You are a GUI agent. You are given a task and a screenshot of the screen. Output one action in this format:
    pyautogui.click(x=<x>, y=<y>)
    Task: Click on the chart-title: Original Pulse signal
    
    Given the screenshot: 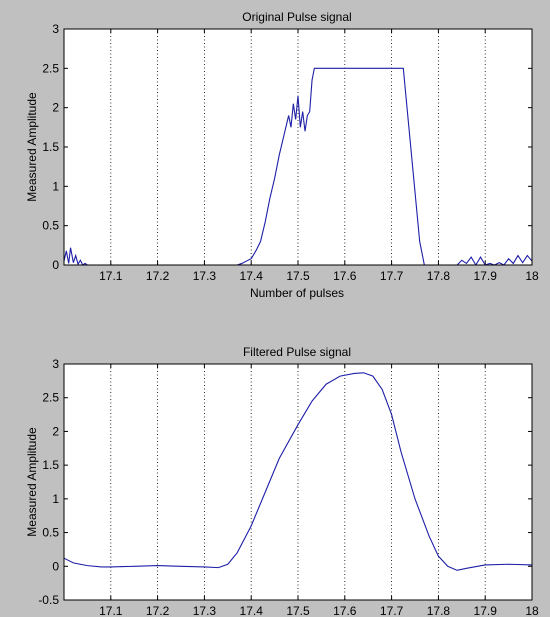 What is the action you would take?
    pyautogui.click(x=296, y=17)
    